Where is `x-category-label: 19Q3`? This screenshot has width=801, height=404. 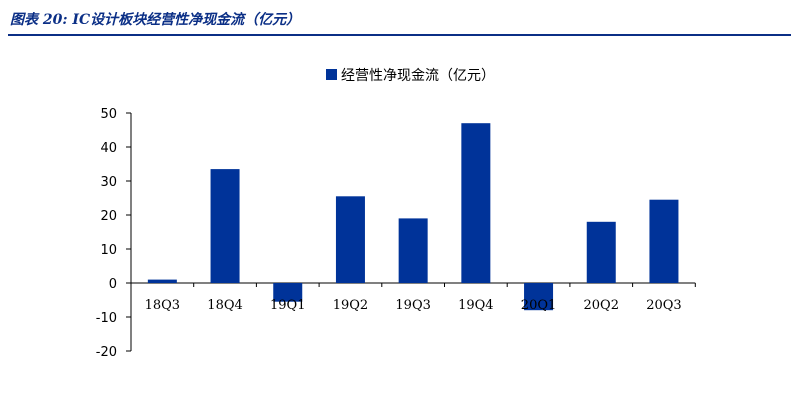
x-category-label: 19Q3 is located at coordinates (412, 305).